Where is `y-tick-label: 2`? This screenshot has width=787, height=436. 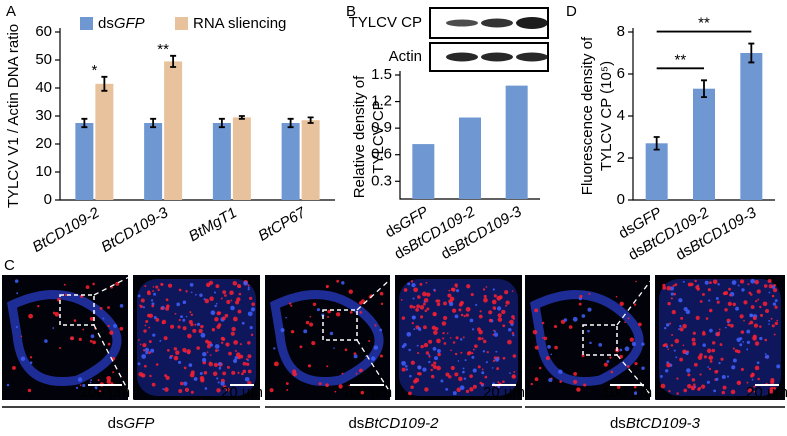 y-tick-label: 2 is located at coordinates (621, 157).